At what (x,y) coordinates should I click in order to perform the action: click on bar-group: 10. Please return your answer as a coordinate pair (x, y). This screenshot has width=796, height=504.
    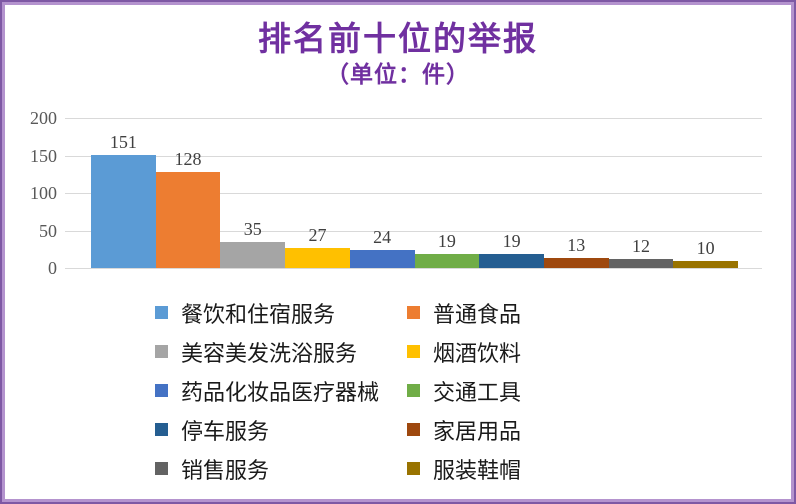
    Looking at the image, I should click on (706, 193).